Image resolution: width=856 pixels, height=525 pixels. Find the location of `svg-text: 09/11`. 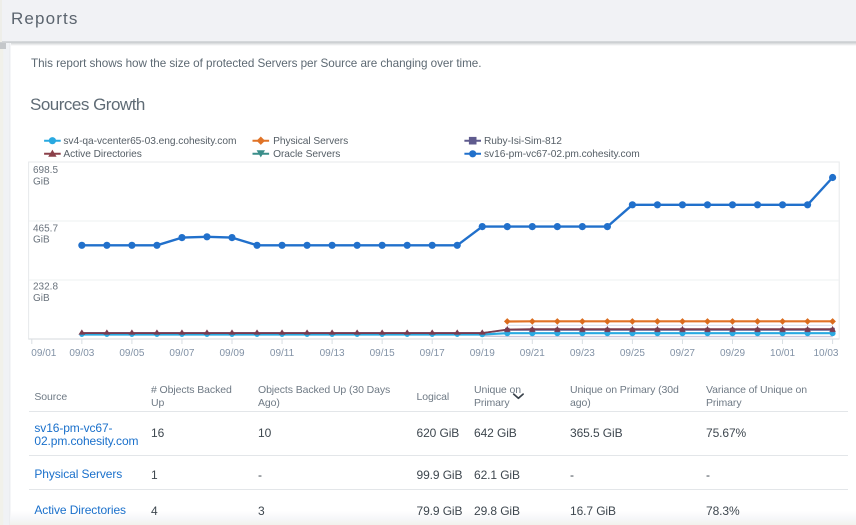

svg-text: 09/11 is located at coordinates (282, 353).